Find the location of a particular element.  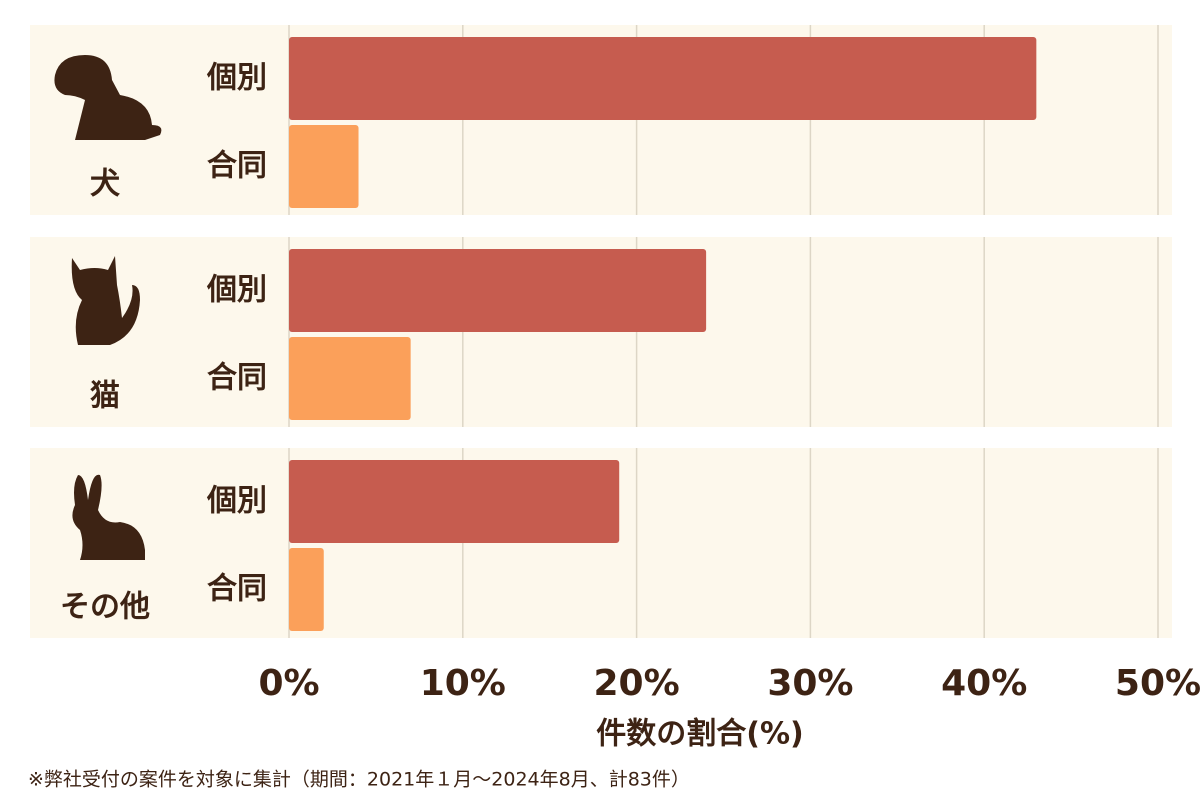

rabbit-icon is located at coordinates (108, 517).